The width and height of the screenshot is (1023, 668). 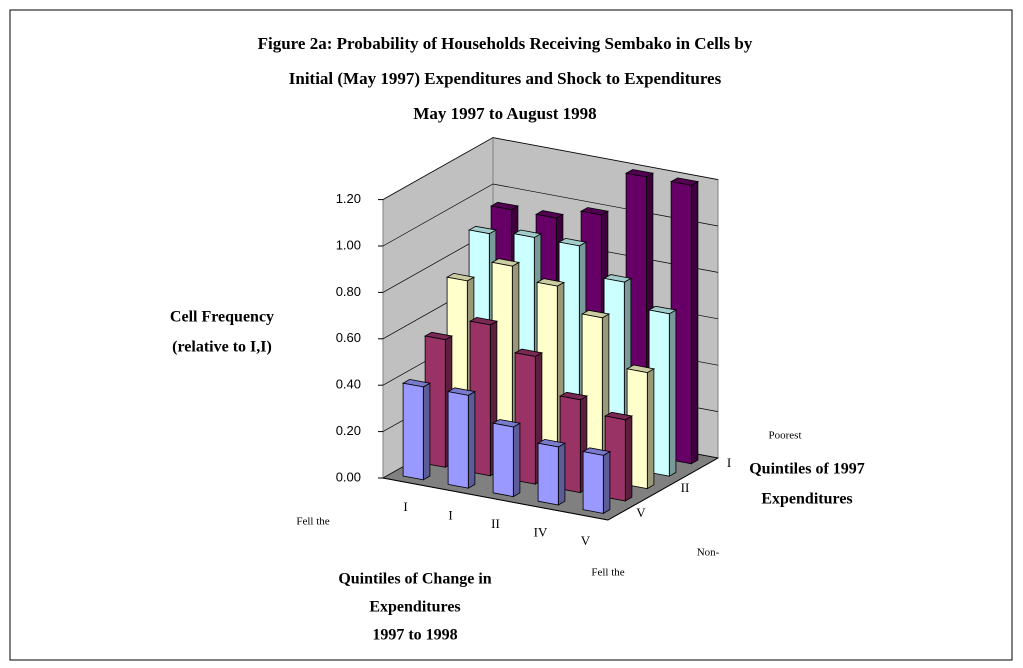 What do you see at coordinates (348, 244) in the screenshot?
I see `y-tick-label: 1.00` at bounding box center [348, 244].